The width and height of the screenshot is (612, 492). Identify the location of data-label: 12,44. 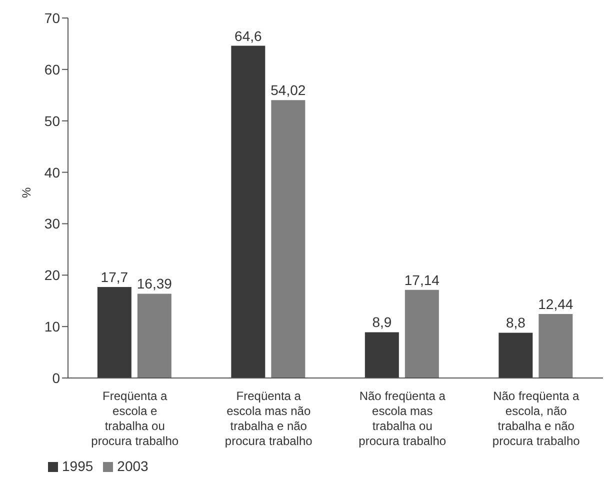
(556, 304).